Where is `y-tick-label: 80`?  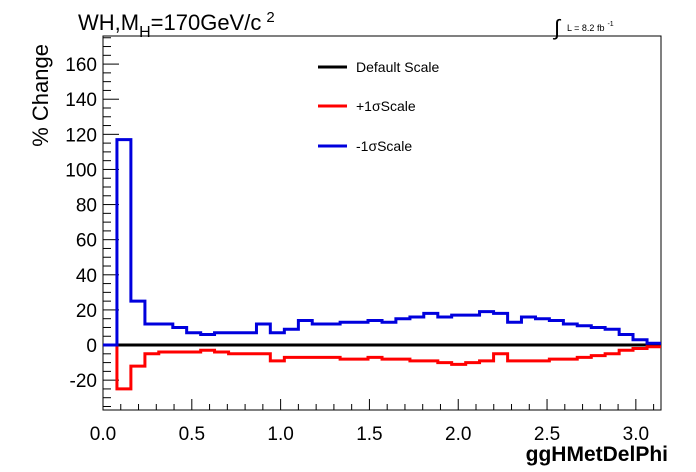 y-tick-label: 80 is located at coordinates (86, 206).